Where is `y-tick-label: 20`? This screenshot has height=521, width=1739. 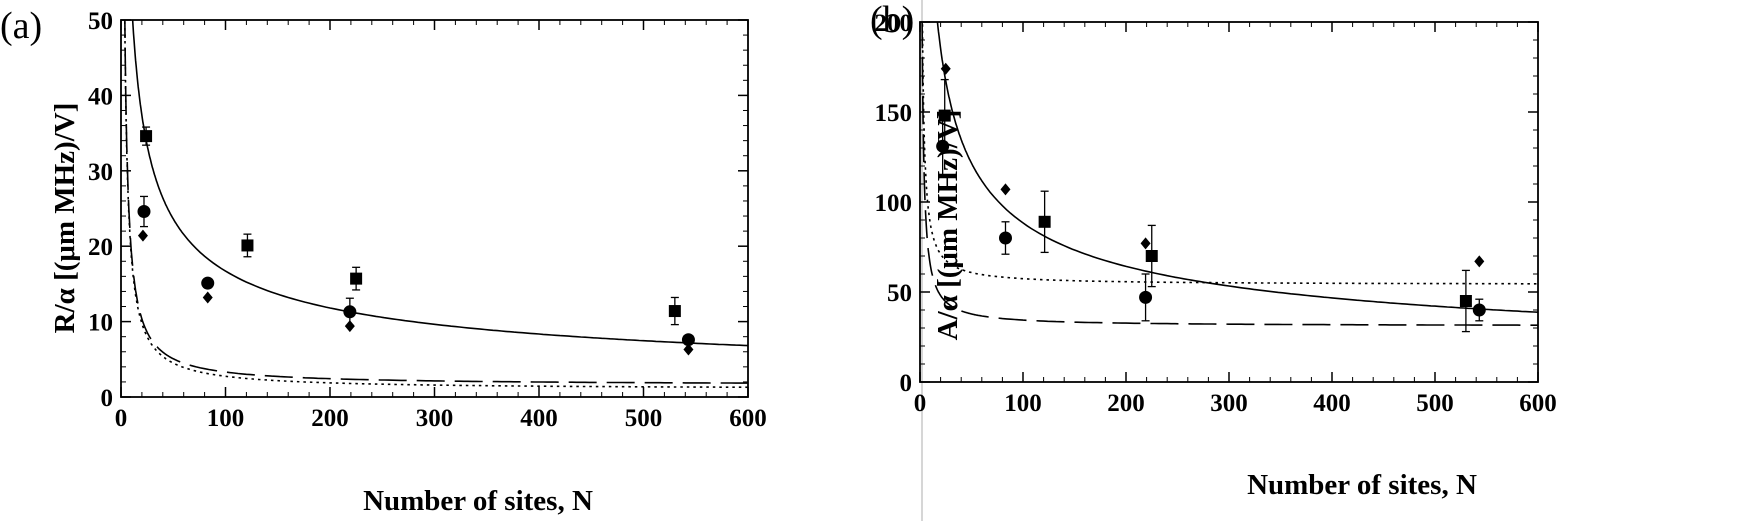 y-tick-label: 20 is located at coordinates (100, 247).